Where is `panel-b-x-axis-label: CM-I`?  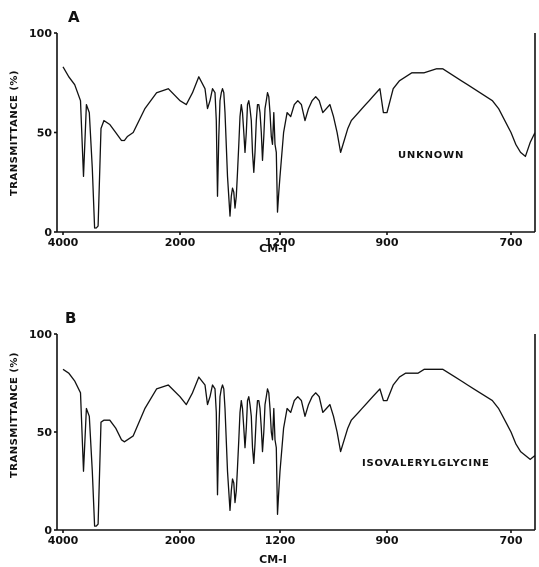 panel-b-x-axis-label: CM-I is located at coordinates (273, 559).